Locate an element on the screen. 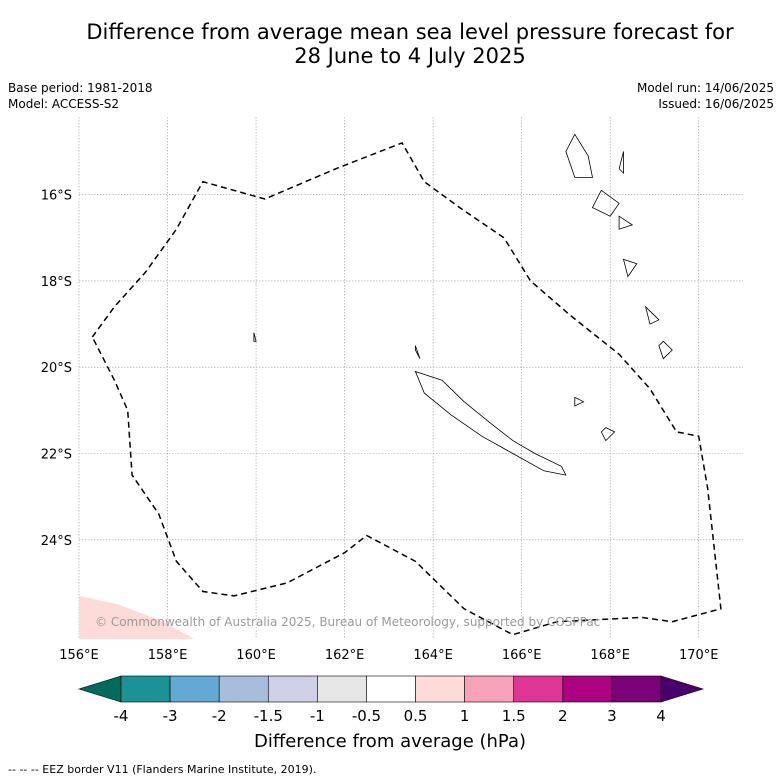 The image size is (781, 781). colorbar: -4 -3 -2 -1.5 -1 -0.5 0.5 1 1.5 2 3 4 is located at coordinates (391, 700).